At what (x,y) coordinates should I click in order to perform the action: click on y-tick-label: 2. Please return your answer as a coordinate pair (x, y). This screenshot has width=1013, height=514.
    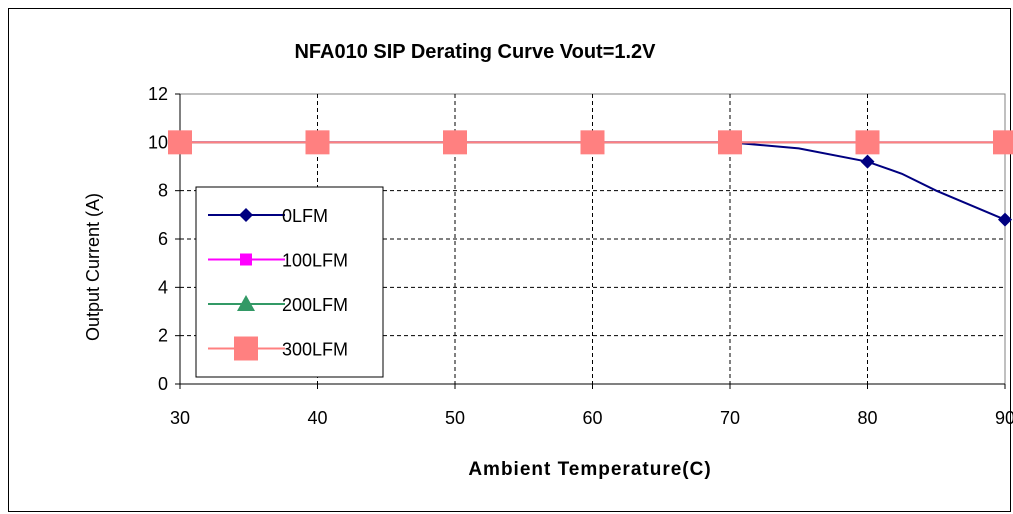
    Looking at the image, I should click on (163, 336).